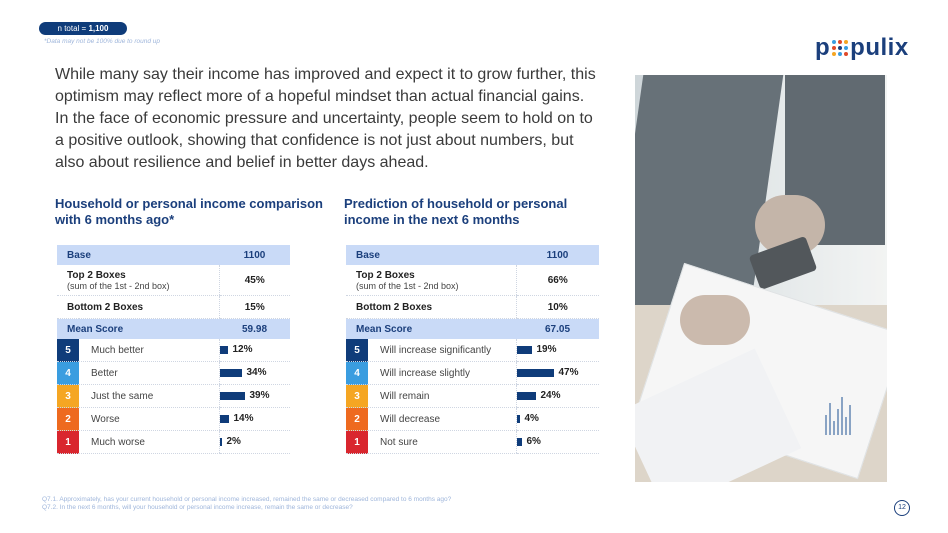 The height and width of the screenshot is (533, 948). I want to click on percent-label: 39%, so click(259, 396).